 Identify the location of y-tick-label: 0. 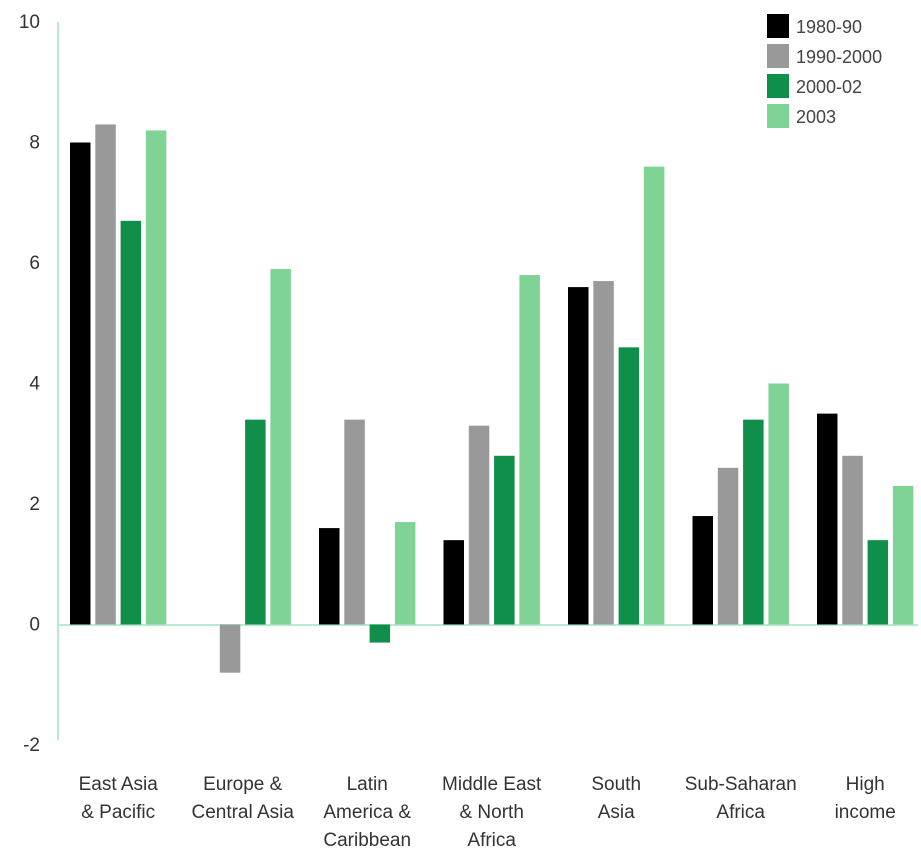
(34, 625).